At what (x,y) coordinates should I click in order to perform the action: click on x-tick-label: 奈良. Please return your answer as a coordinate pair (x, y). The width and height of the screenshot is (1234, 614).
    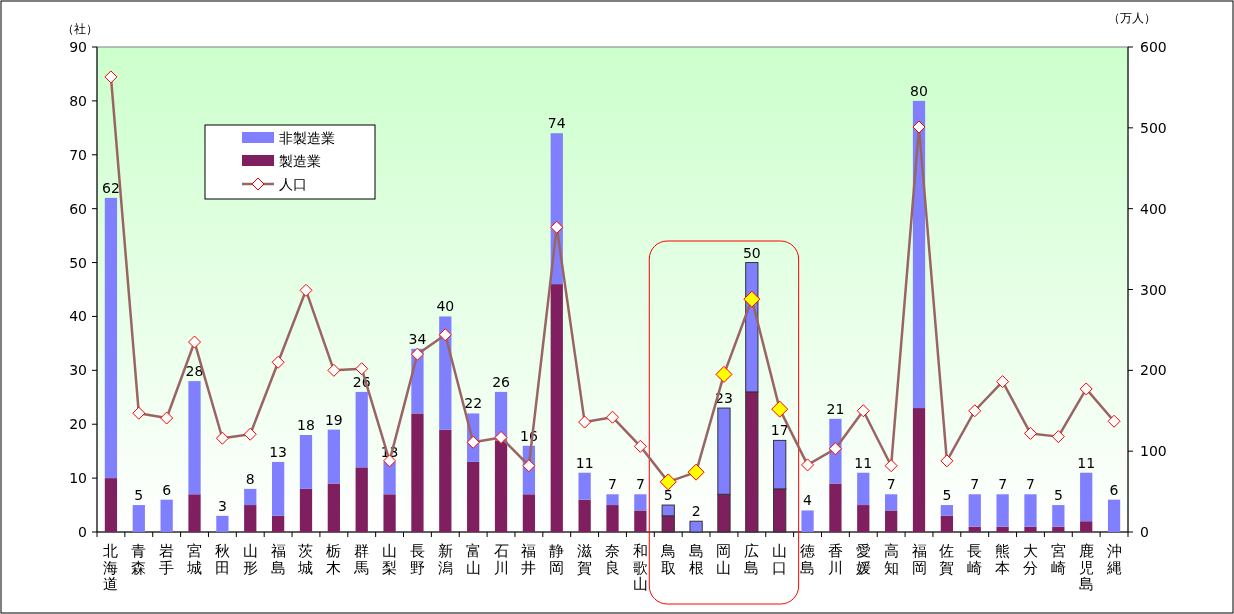
    Looking at the image, I should click on (612, 559).